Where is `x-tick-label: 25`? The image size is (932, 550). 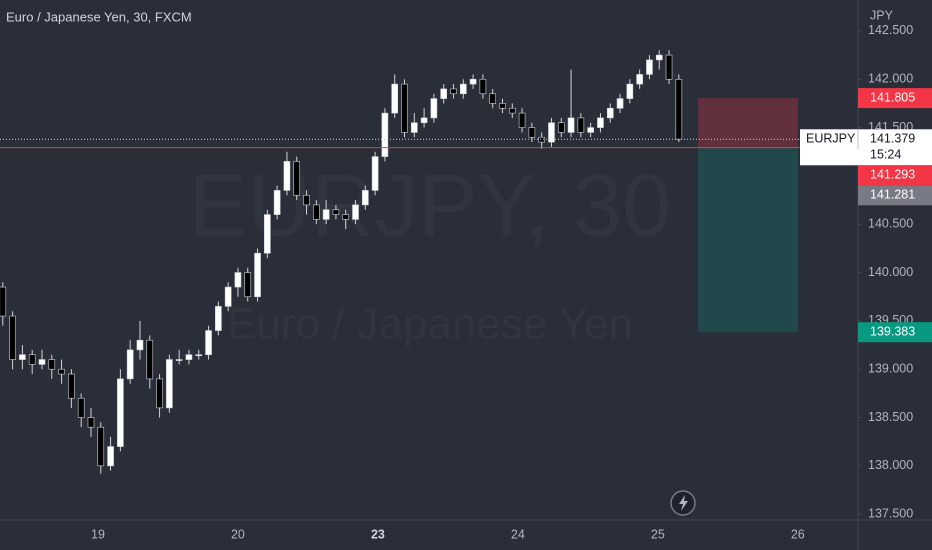
x-tick-label: 25 is located at coordinates (658, 534).